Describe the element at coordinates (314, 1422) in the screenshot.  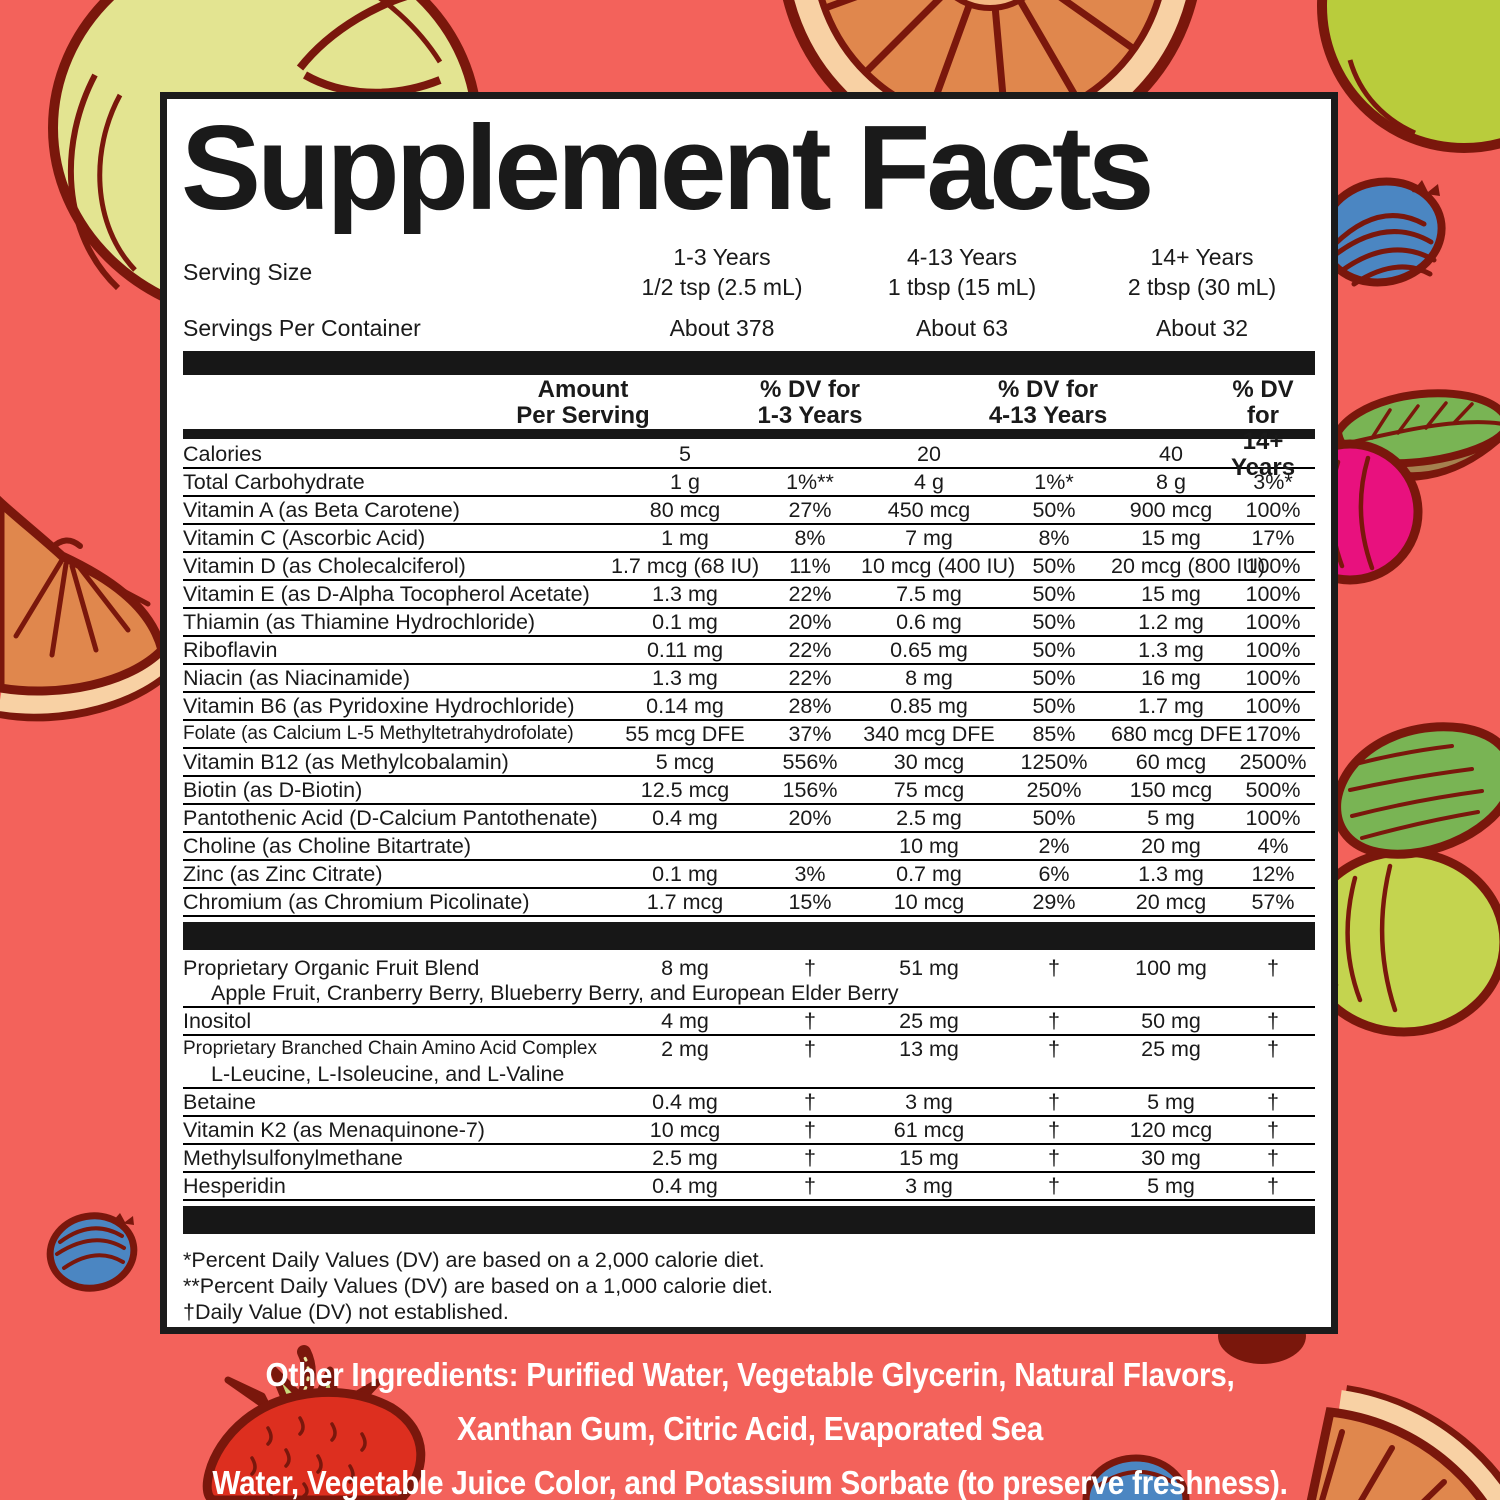
I see `strawberry-icon` at that location.